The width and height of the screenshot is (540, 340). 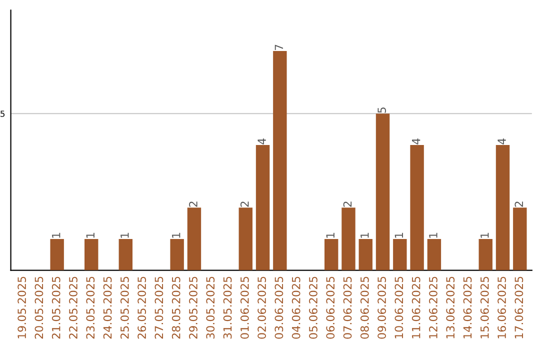 What do you see at coordinates (262, 307) in the screenshot?
I see `x-tick-label: 02.06.2025` at bounding box center [262, 307].